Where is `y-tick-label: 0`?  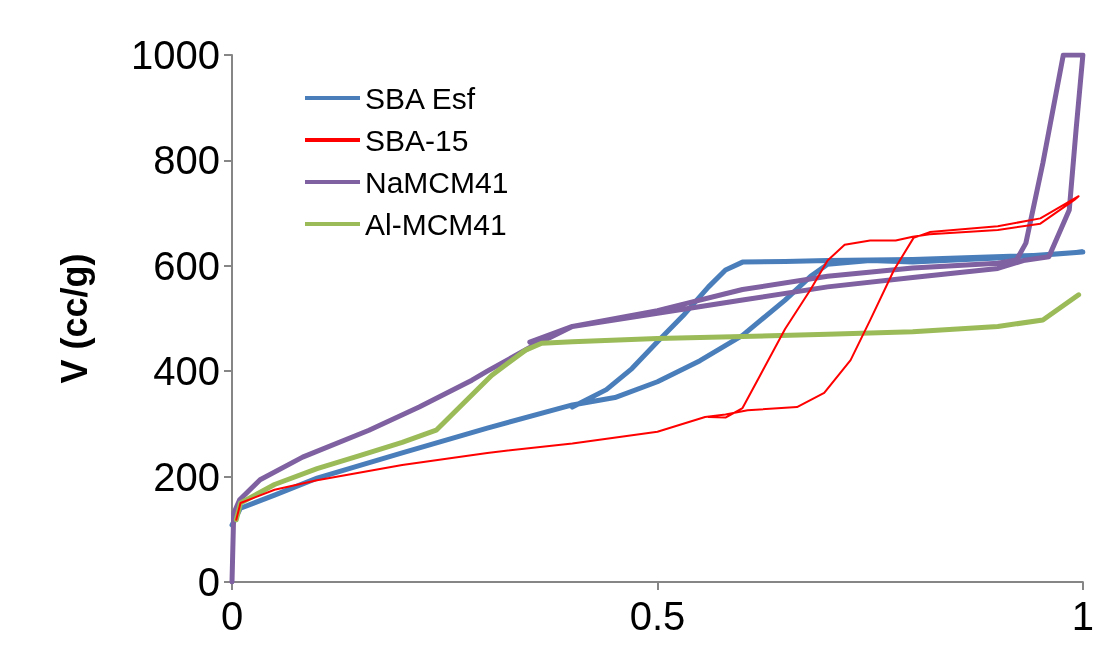
y-tick-label: 0 is located at coordinates (208, 582).